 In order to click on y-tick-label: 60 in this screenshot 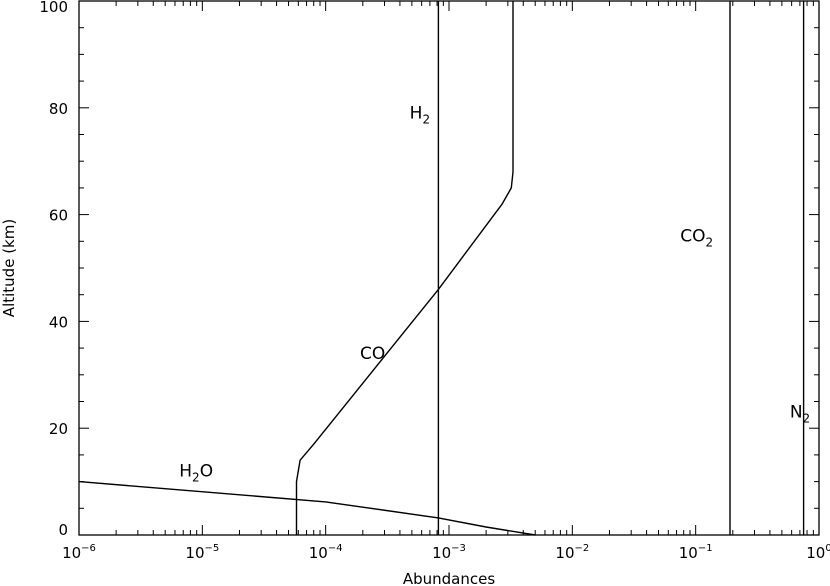, I will do `click(58, 216)`.